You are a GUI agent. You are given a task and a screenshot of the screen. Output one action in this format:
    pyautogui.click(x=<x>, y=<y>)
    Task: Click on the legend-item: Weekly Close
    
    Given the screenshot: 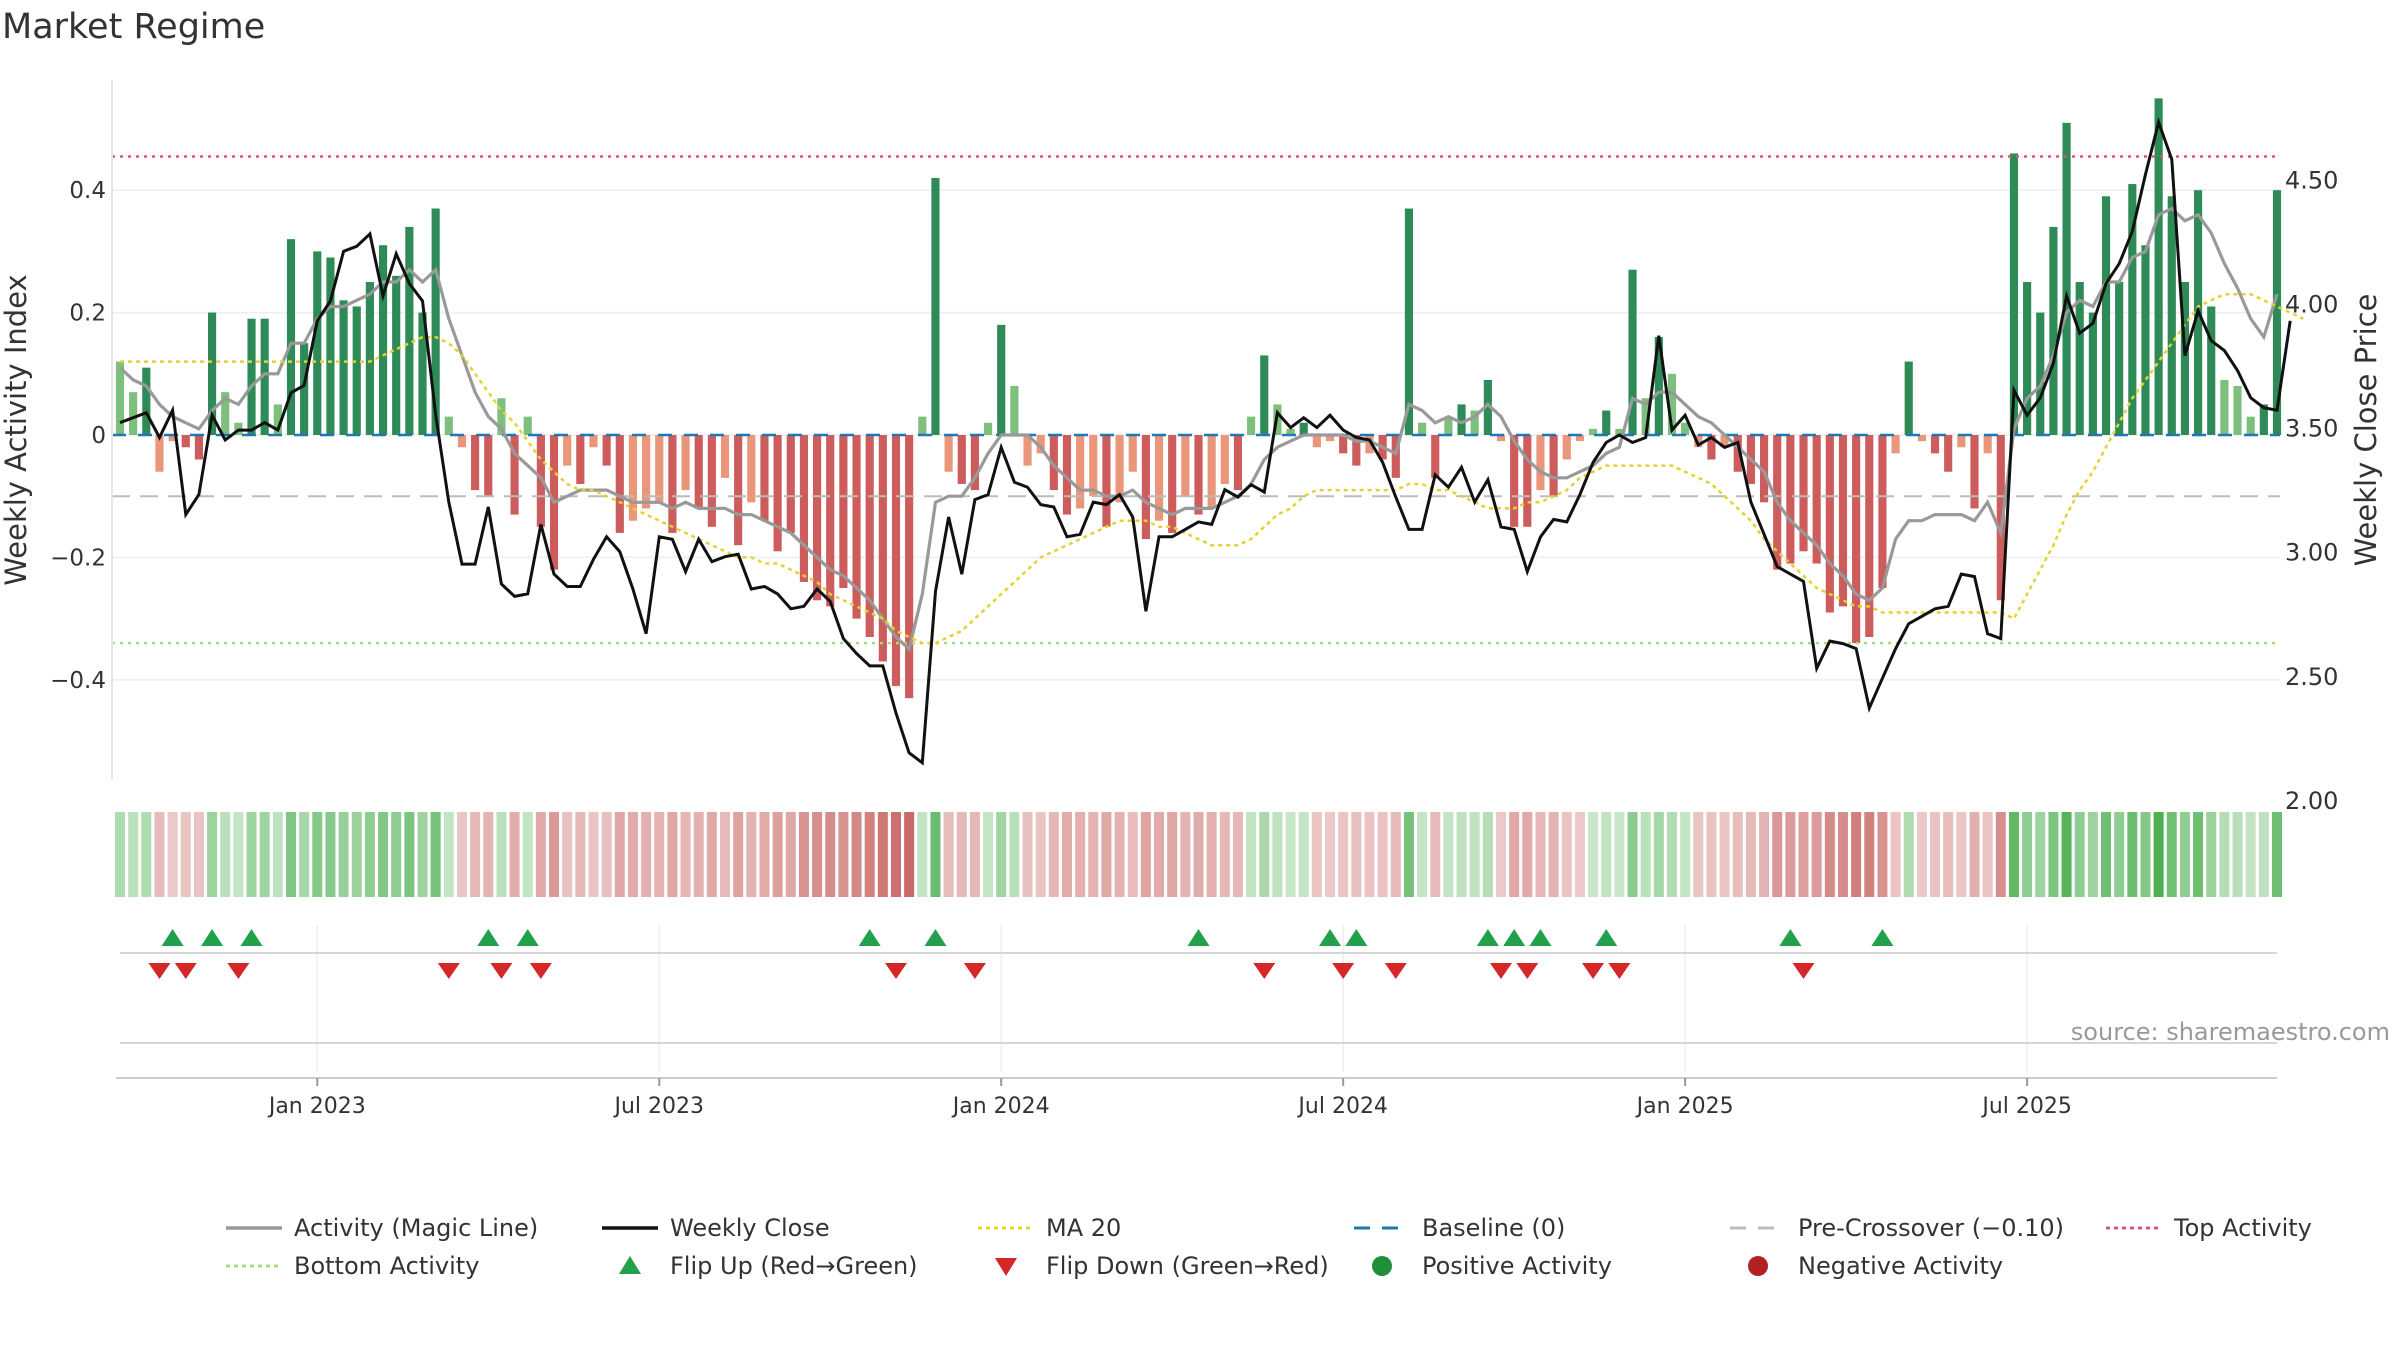 What is the action you would take?
    pyautogui.click(x=716, y=1228)
    